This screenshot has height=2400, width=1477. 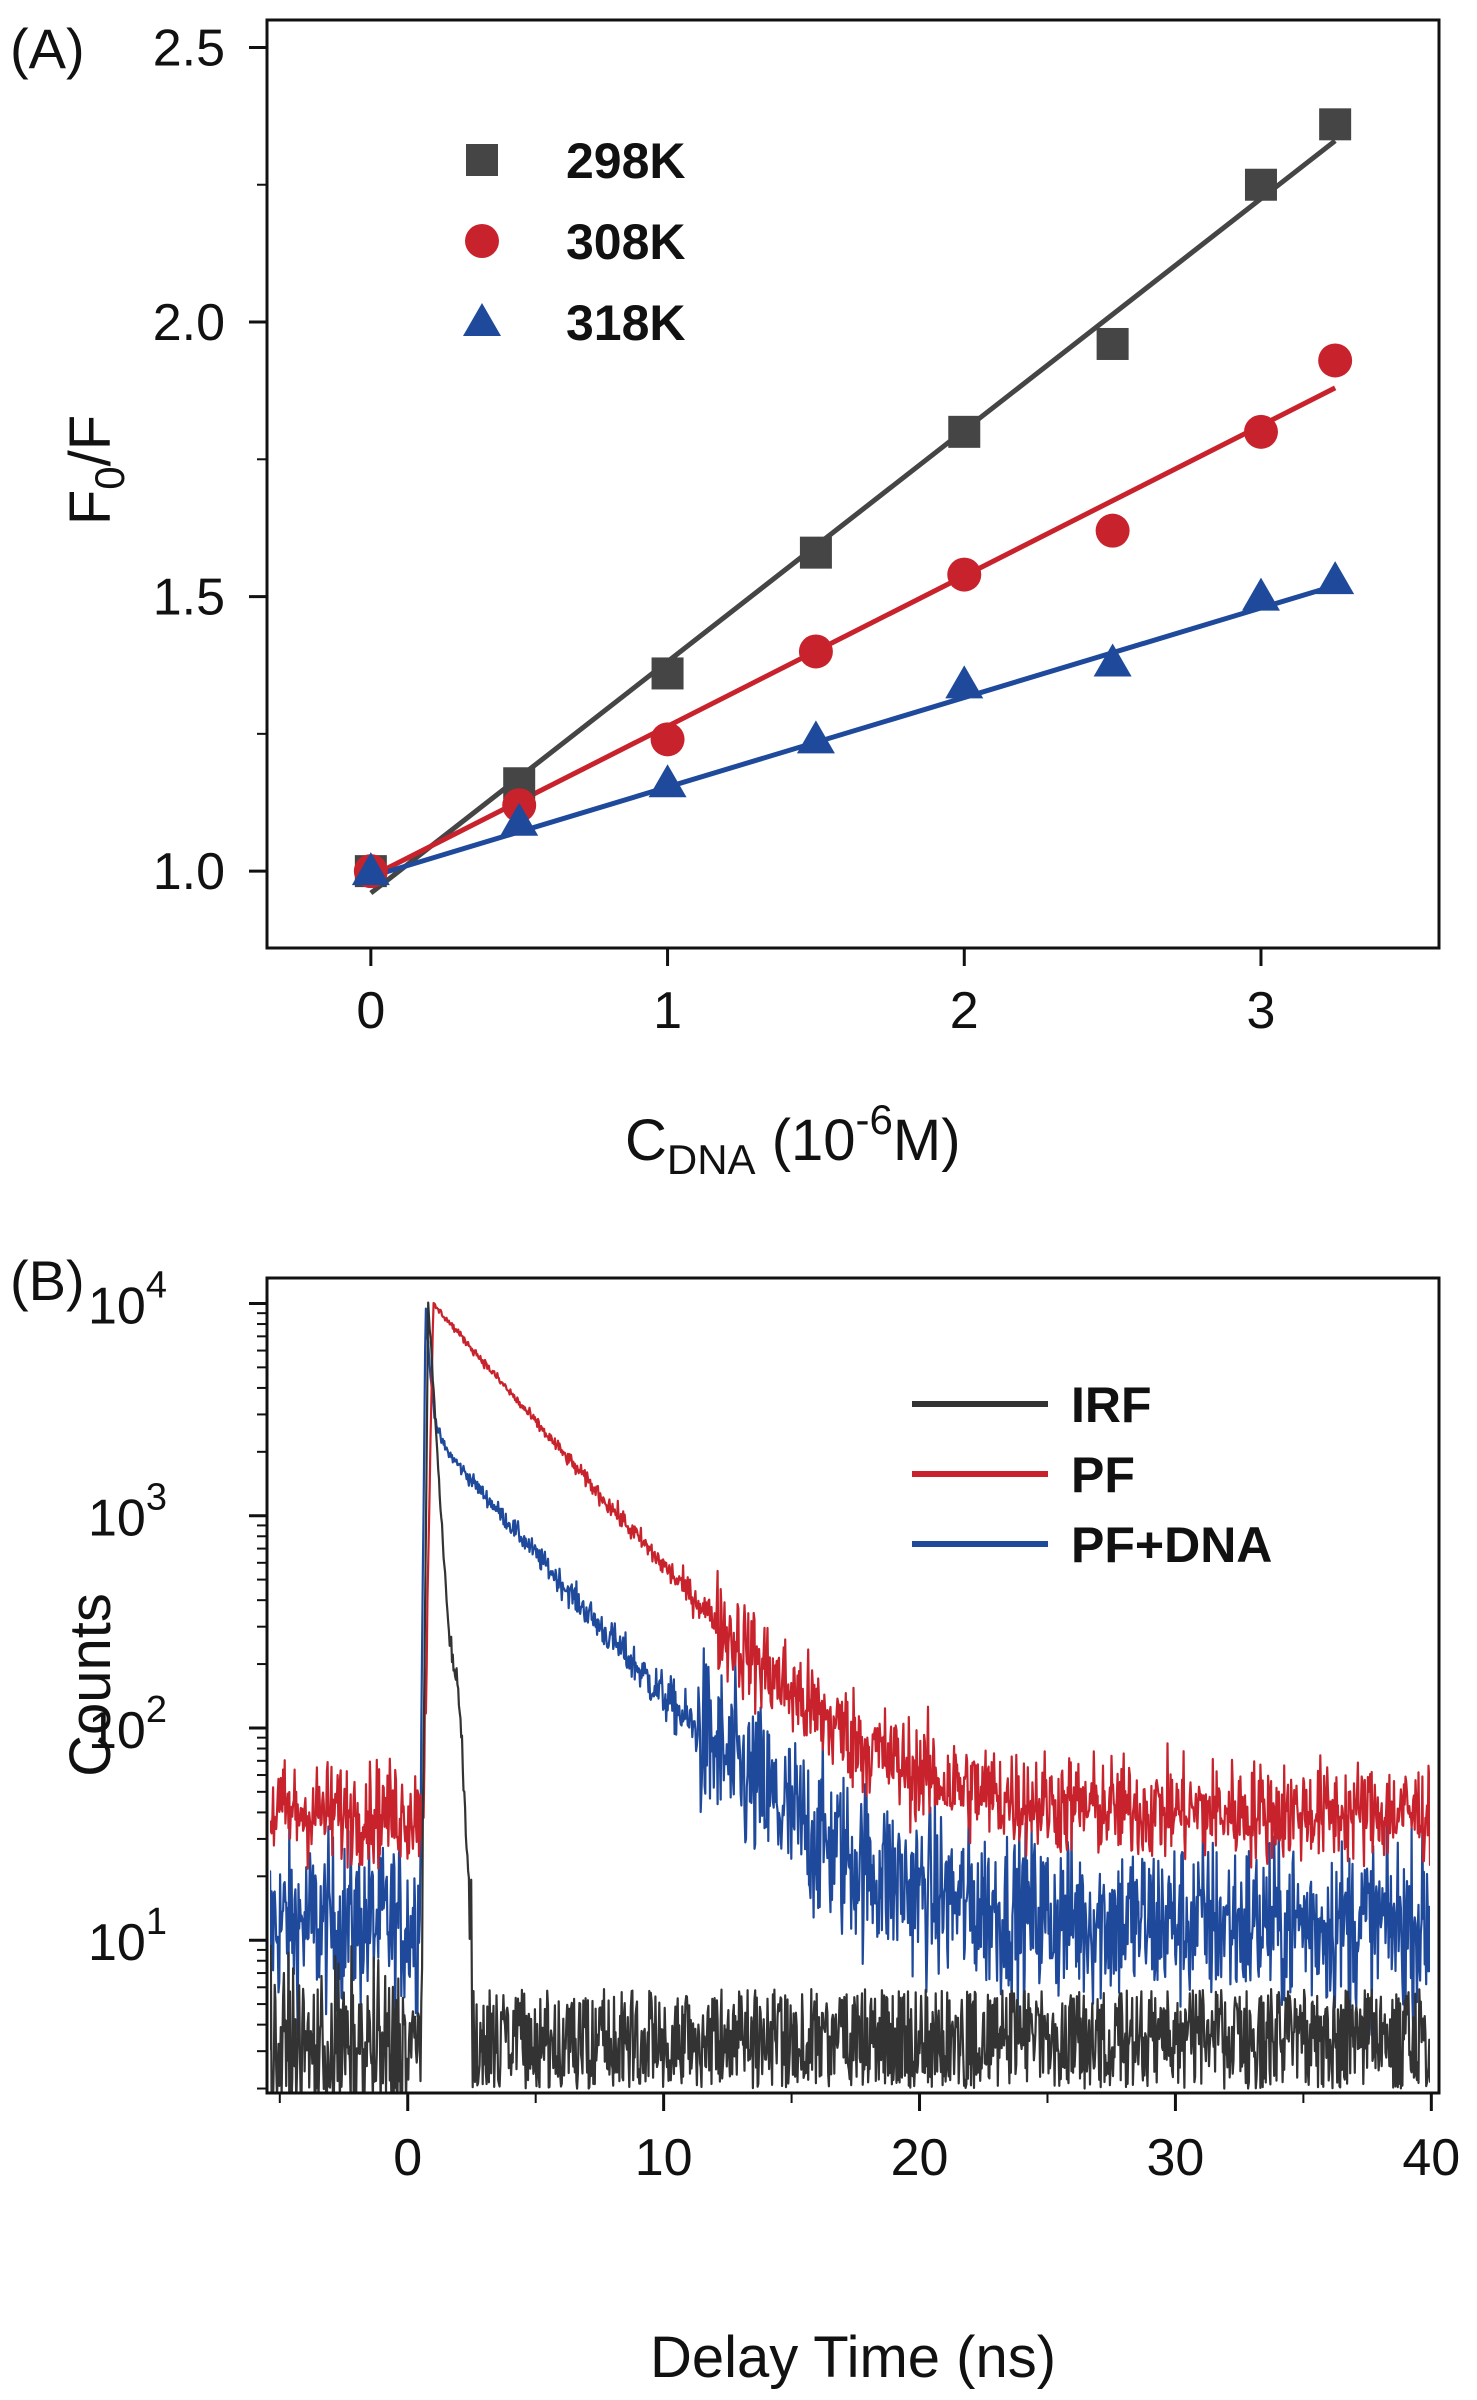 I want to click on b-x-tick-label-4: 40, so click(x=1431, y=2158).